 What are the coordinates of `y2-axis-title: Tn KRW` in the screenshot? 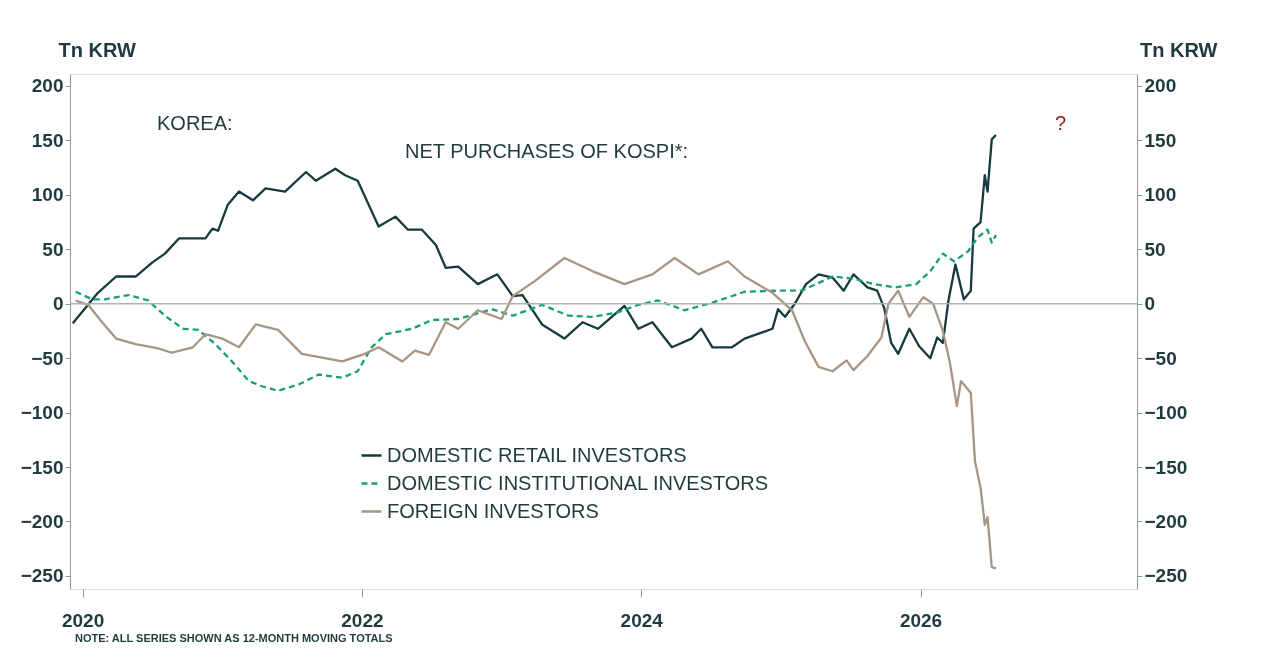 It's located at (1179, 49).